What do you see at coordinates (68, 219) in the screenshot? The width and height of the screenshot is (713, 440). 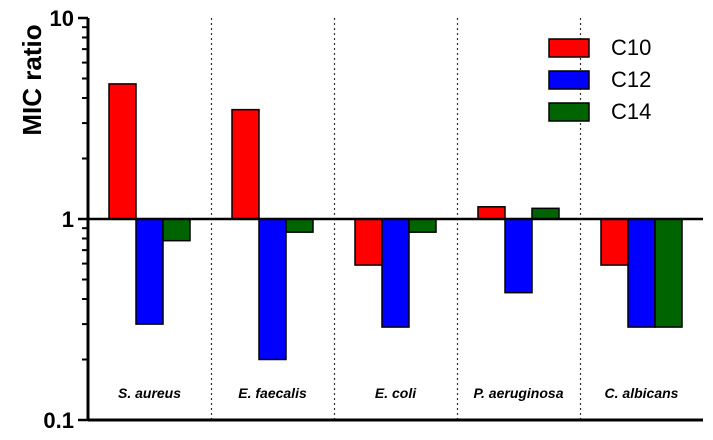 I see `y-tick-label: 1` at bounding box center [68, 219].